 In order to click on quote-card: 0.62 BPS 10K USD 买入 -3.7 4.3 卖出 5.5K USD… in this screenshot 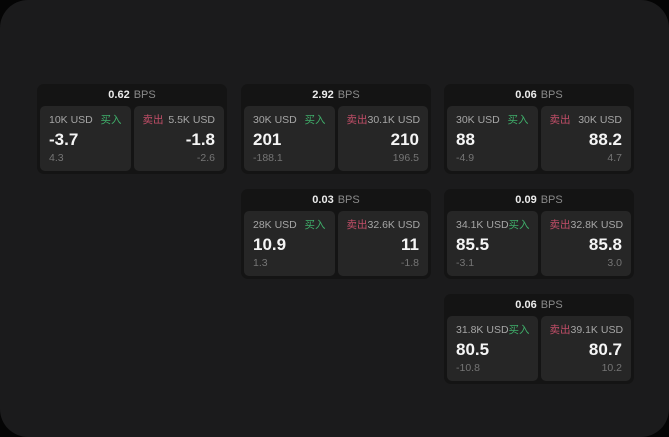, I will do `click(132, 129)`.